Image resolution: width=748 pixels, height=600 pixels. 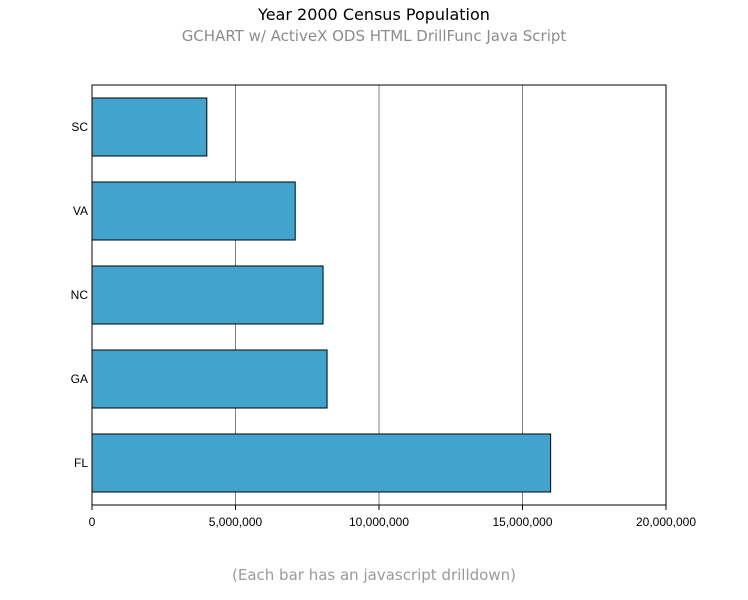 I want to click on category-label-fl: FL, so click(x=81, y=463).